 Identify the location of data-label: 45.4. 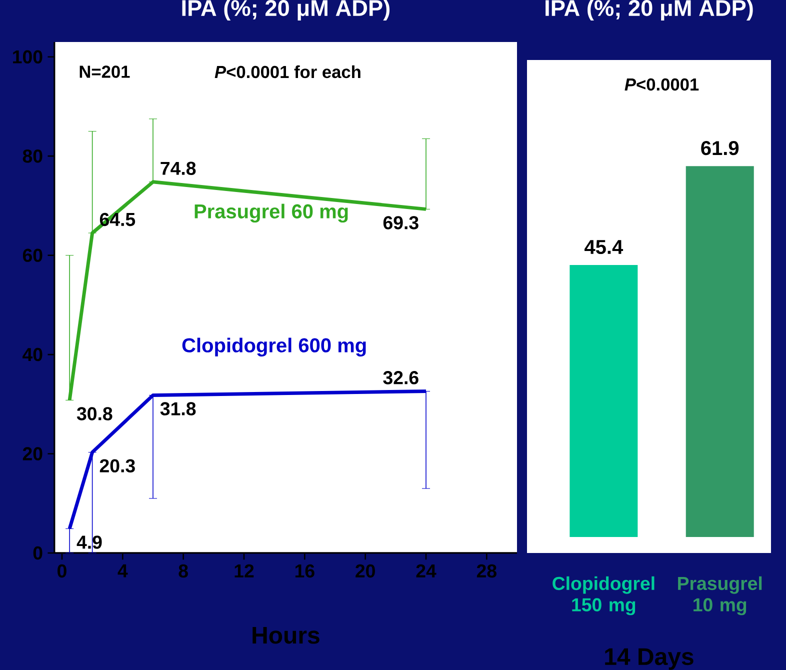
(604, 247).